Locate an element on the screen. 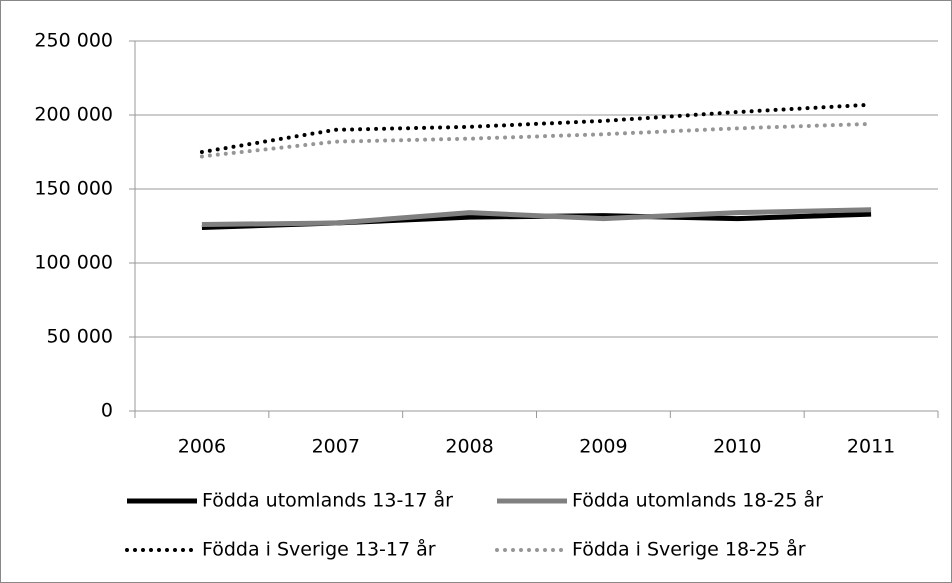  y-tick-label: 200 000 is located at coordinates (73, 115).